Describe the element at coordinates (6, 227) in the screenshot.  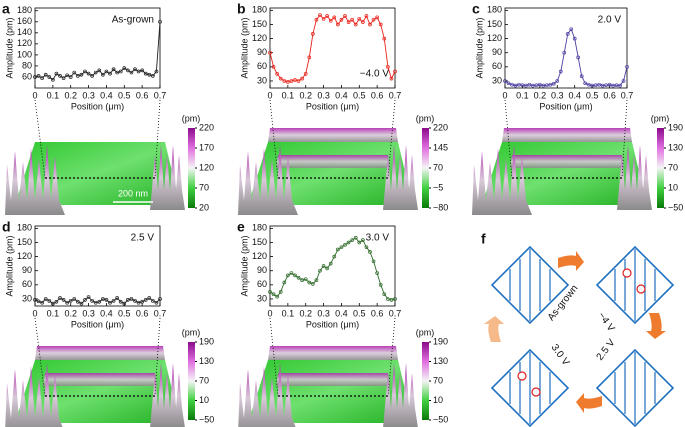
I see `panel-label: d` at that location.